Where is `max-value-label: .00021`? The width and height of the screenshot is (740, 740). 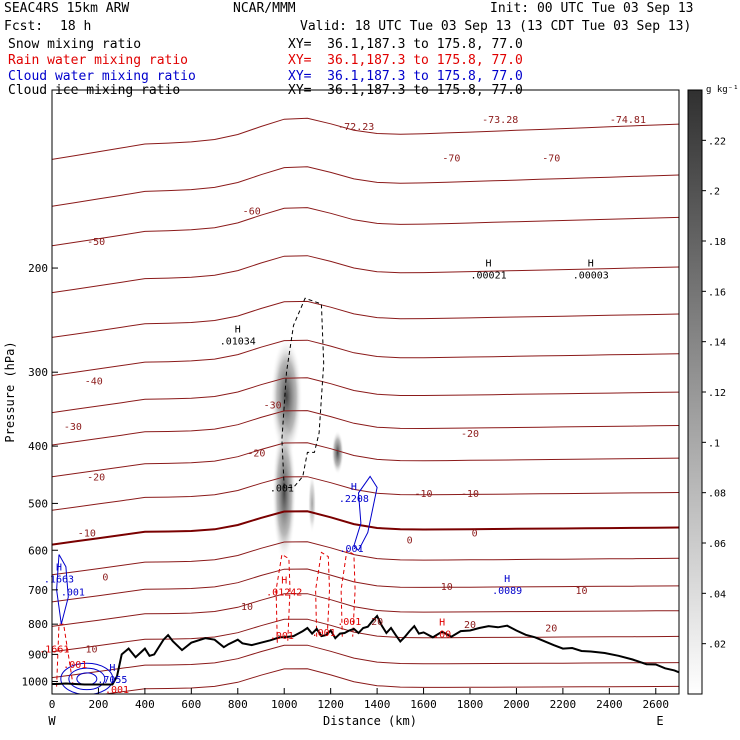
max-value-label: .00021 is located at coordinates (489, 275).